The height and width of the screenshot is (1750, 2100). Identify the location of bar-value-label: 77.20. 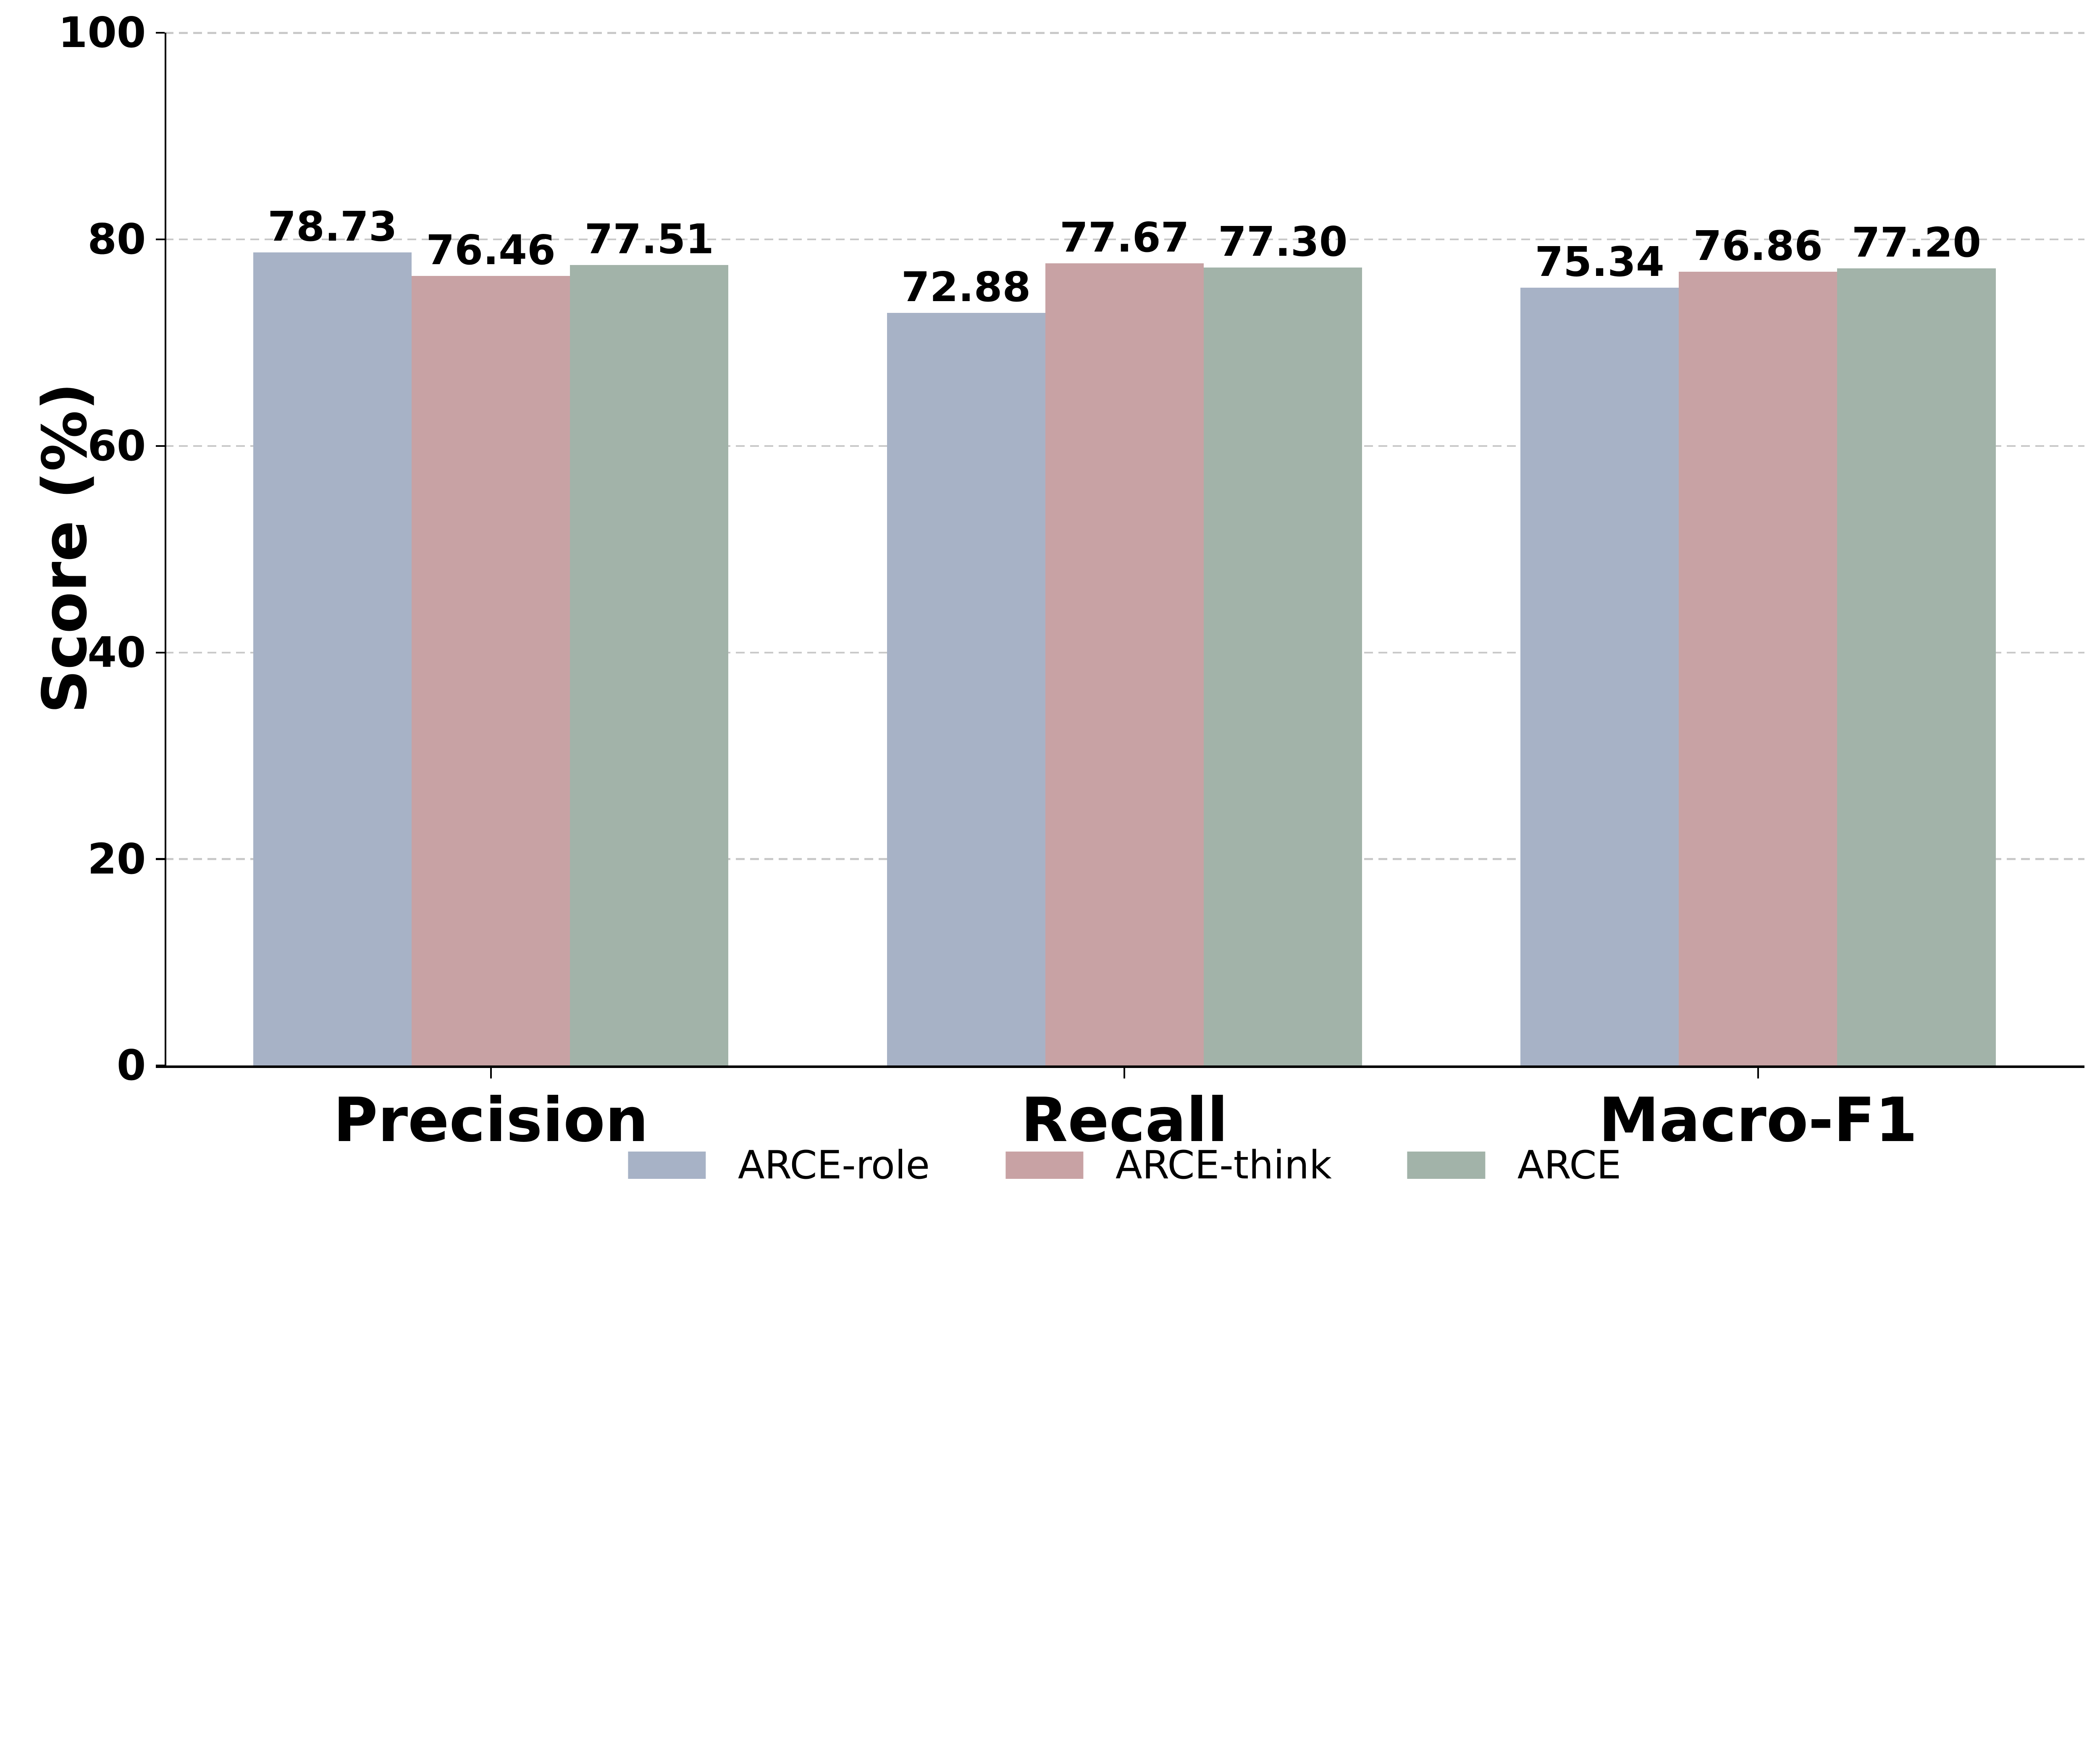
(1916, 242).